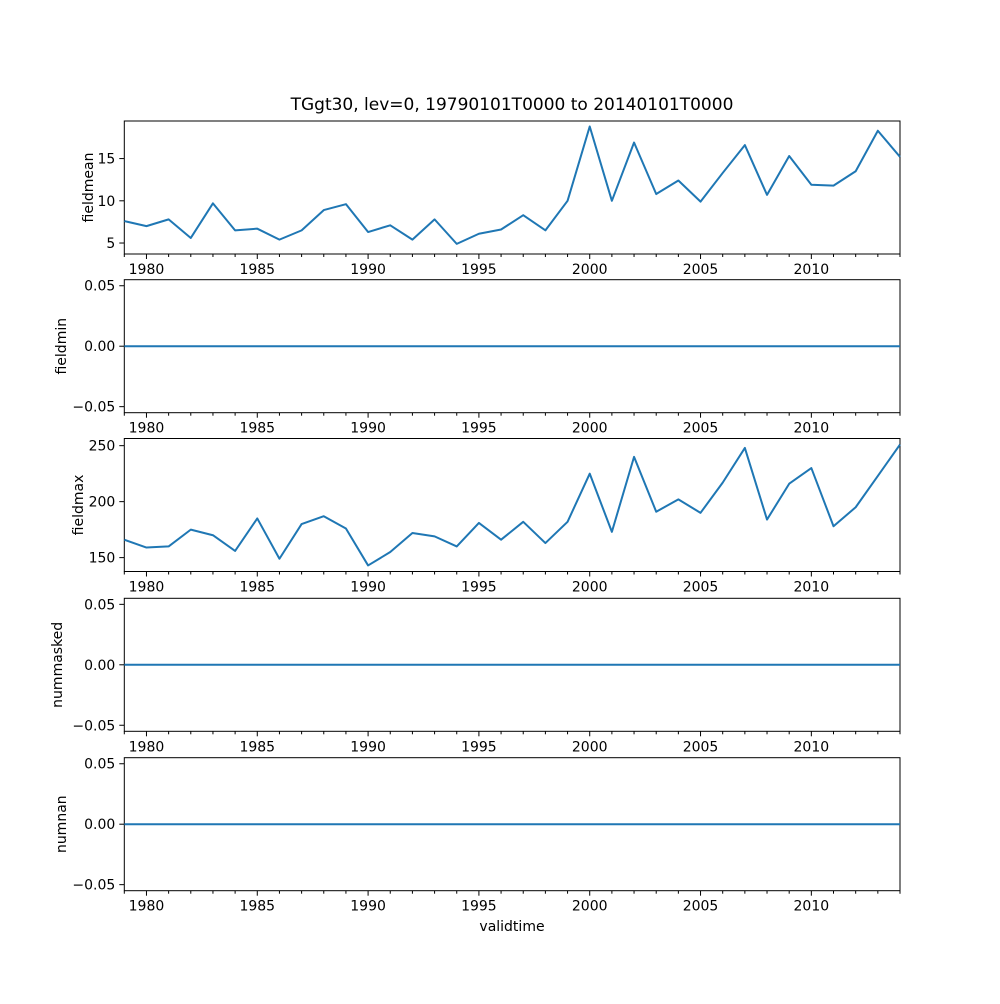 The height and width of the screenshot is (1004, 1000). What do you see at coordinates (102, 503) in the screenshot?
I see `y-tick-label: 200` at bounding box center [102, 503].